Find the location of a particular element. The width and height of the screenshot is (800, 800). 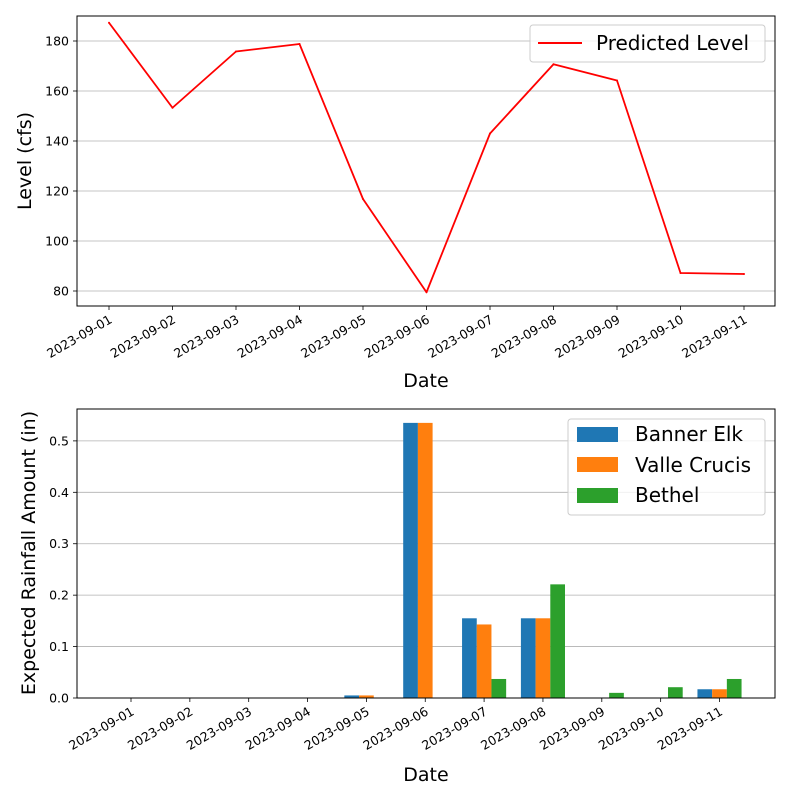

line-y-tick-label: 140 is located at coordinates (57, 141).